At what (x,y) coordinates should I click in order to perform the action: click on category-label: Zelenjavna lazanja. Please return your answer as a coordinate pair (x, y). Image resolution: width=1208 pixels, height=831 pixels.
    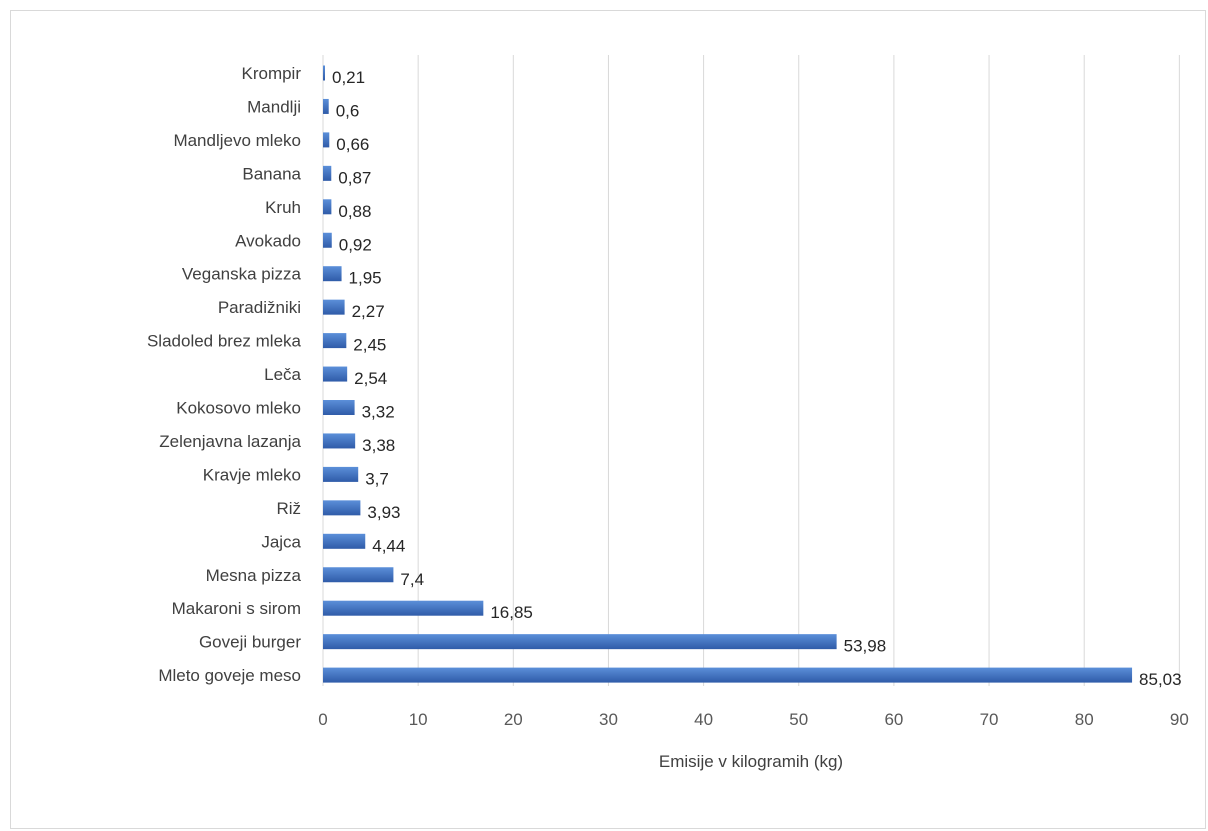
    Looking at the image, I should click on (230, 441).